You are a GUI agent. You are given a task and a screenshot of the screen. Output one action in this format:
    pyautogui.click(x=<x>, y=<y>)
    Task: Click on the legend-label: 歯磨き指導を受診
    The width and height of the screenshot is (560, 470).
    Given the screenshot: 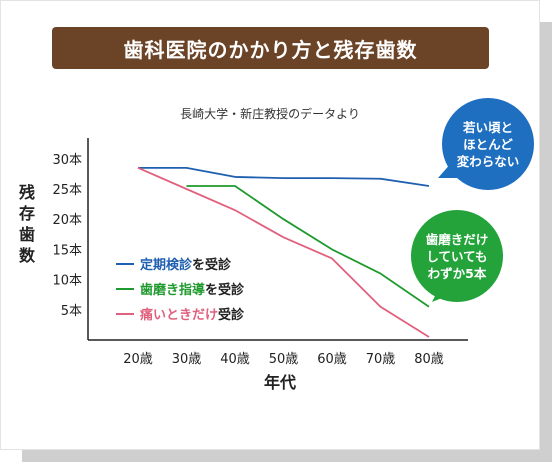 What is the action you would take?
    pyautogui.click(x=192, y=290)
    